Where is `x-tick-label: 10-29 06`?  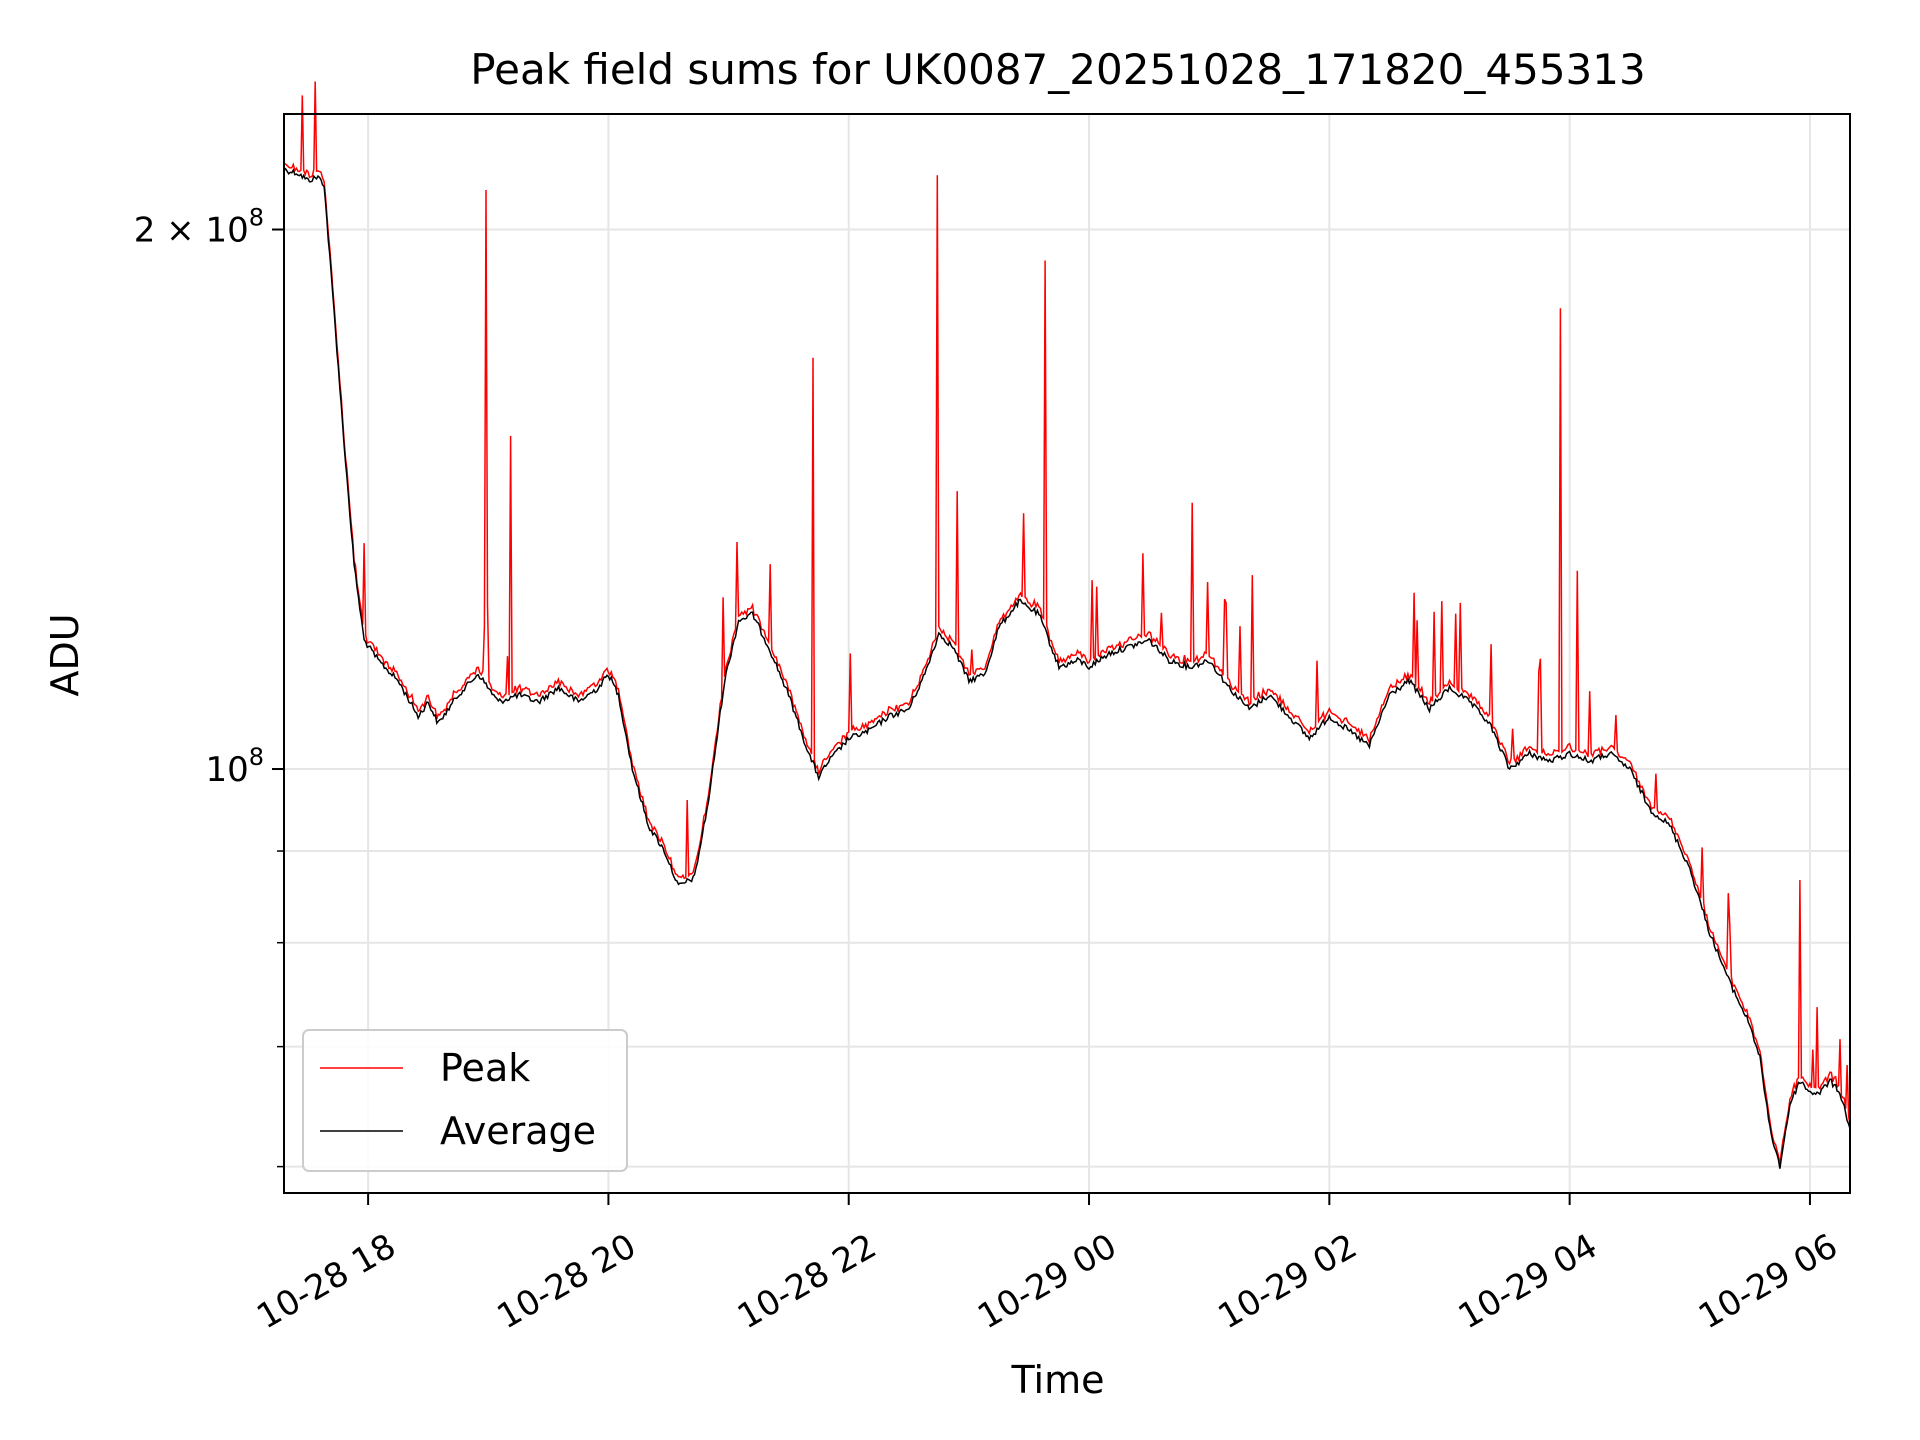 x-tick-label: 10-29 06 is located at coordinates (1768, 1281).